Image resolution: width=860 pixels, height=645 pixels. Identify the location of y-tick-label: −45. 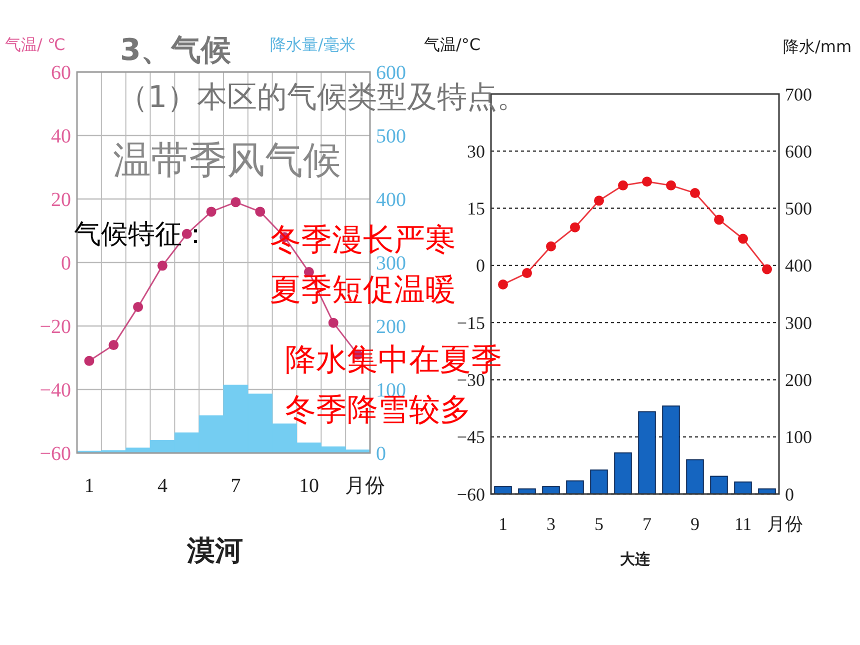
(470, 437).